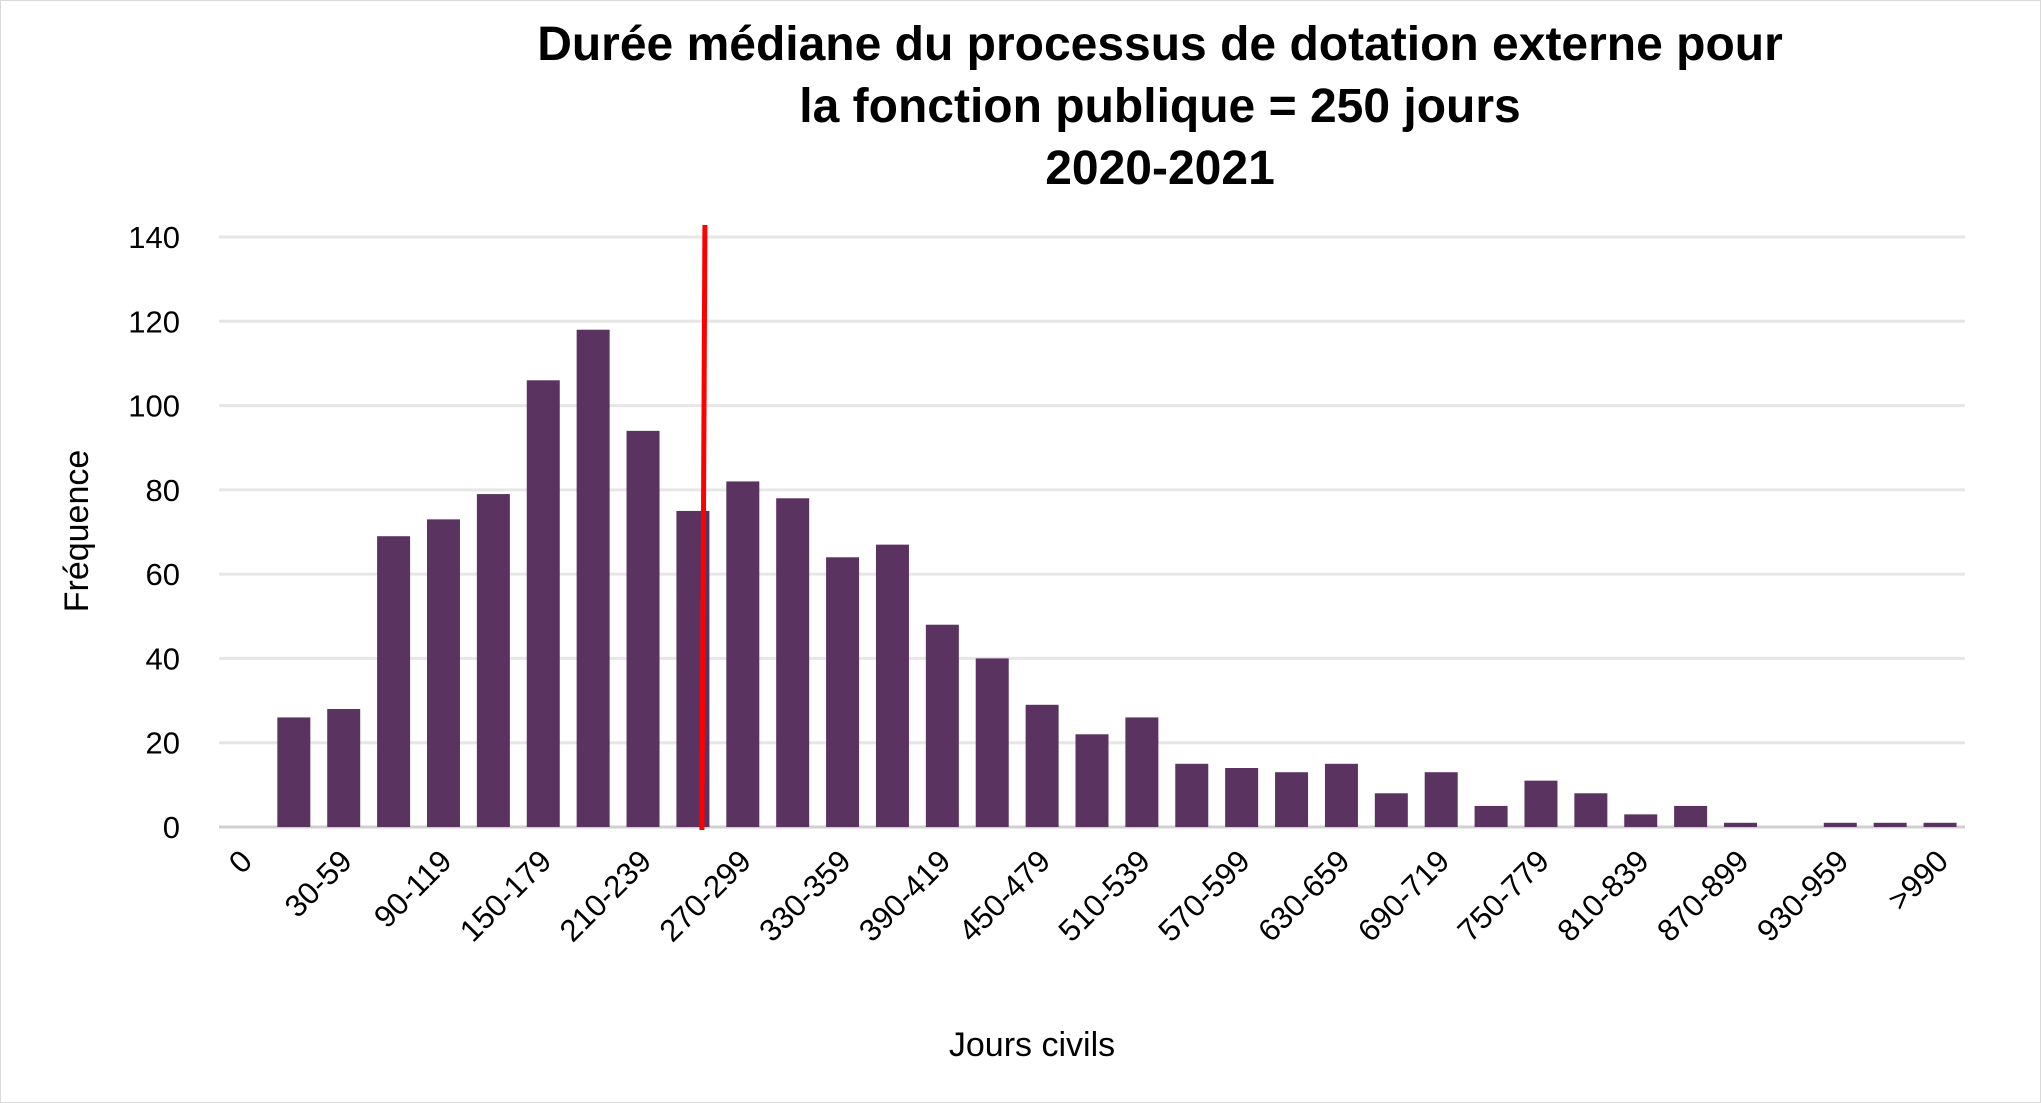  I want to click on x-tick-label: >990, so click(1918, 880).